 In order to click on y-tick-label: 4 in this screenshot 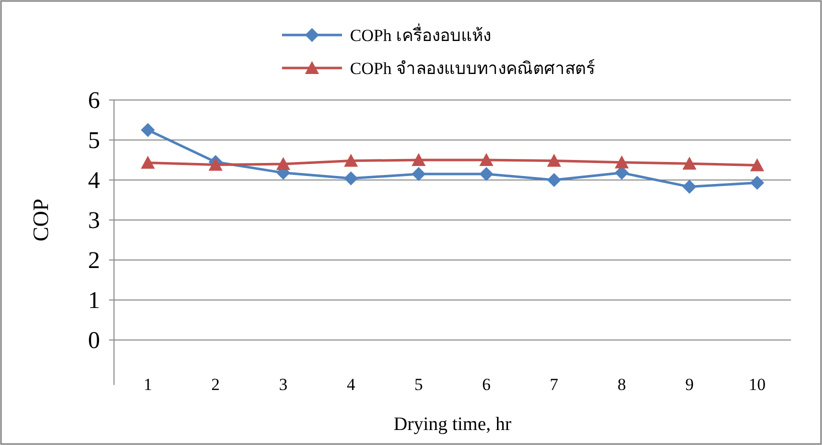, I will do `click(94, 181)`.